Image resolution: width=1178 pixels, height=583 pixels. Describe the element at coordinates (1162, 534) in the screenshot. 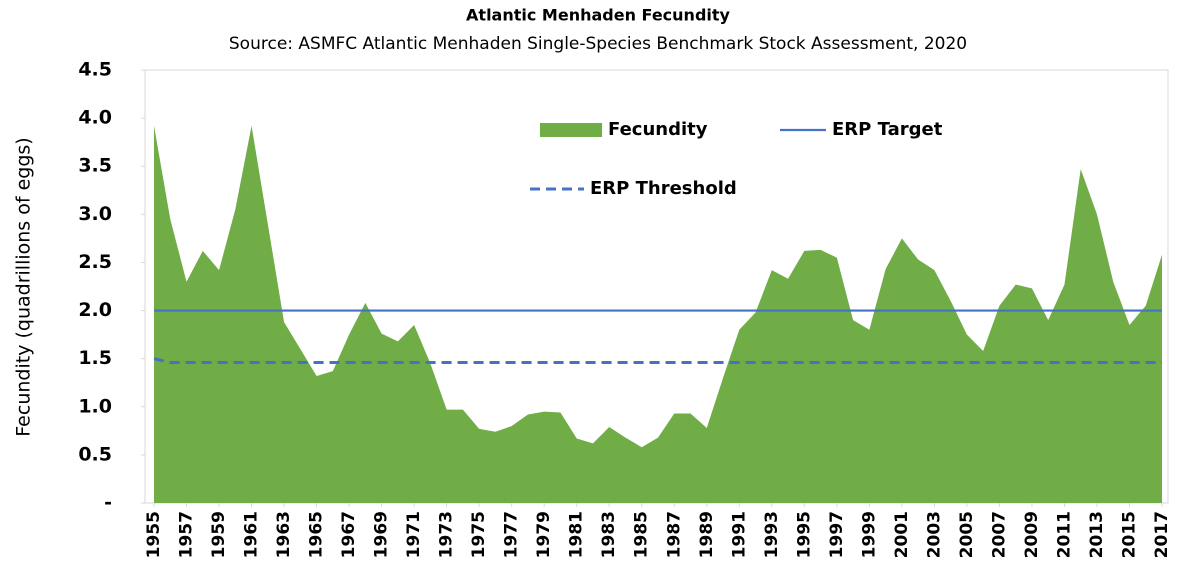

I see `x-tick-label: 2017` at that location.